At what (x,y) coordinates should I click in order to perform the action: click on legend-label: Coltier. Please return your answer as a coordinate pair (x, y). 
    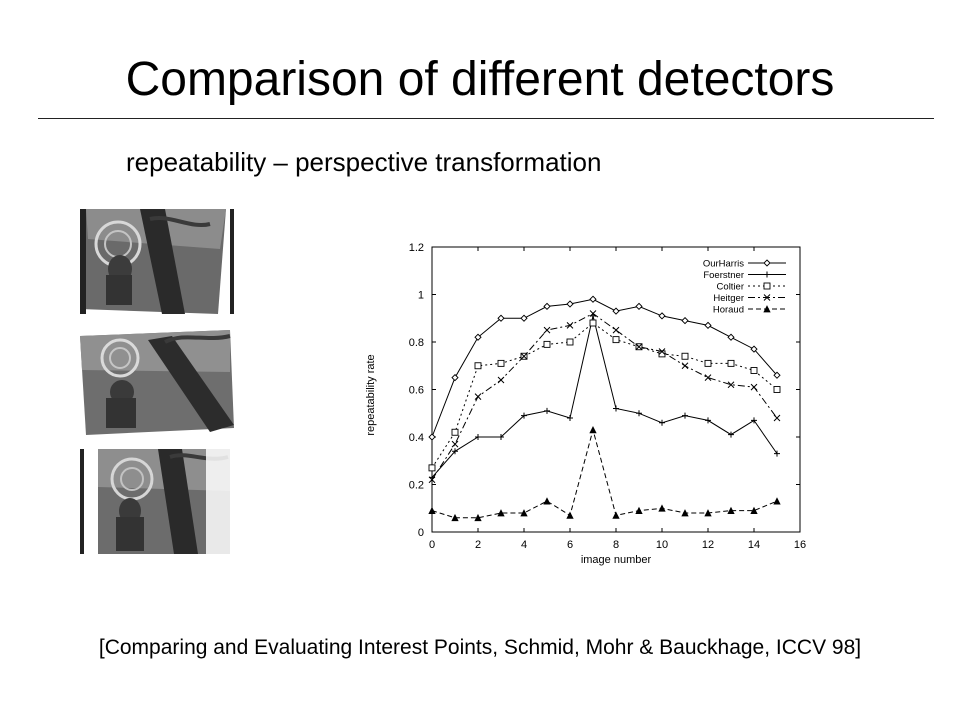
    Looking at the image, I should click on (730, 287).